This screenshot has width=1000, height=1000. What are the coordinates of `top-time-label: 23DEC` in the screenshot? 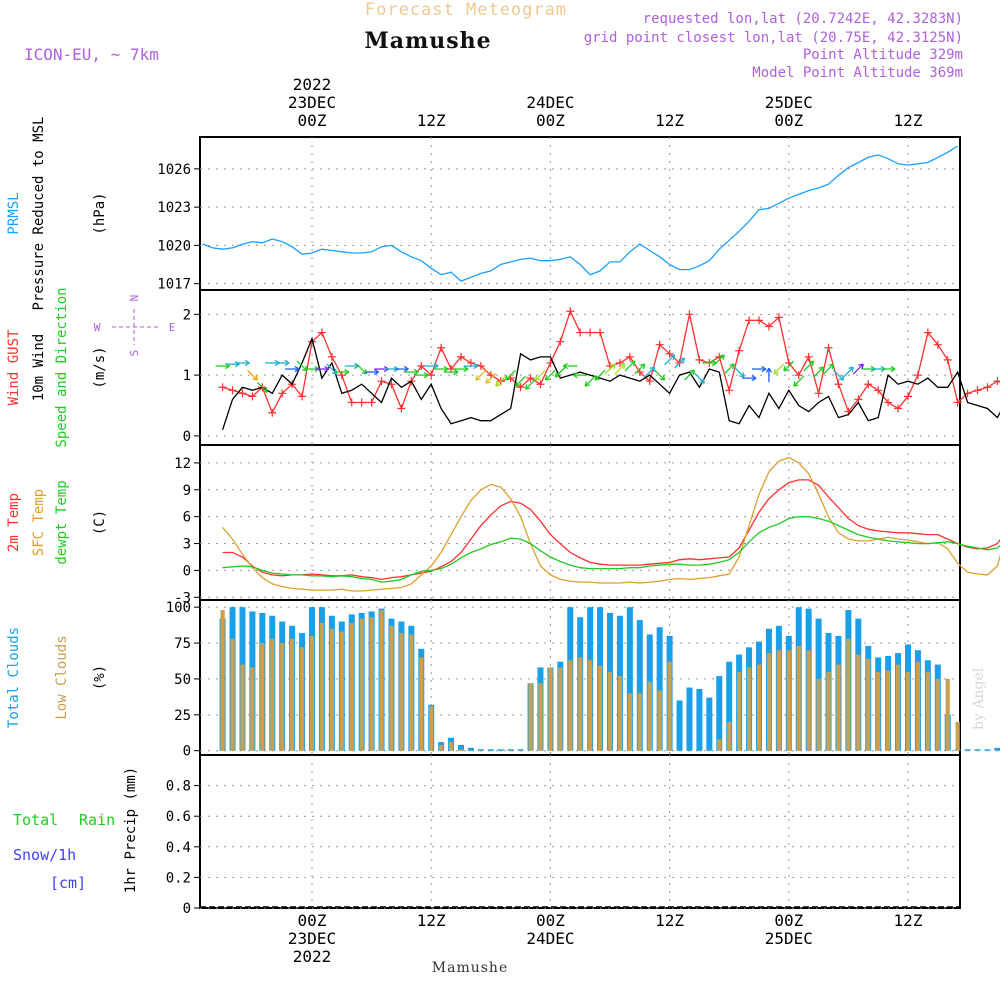 It's located at (312, 102).